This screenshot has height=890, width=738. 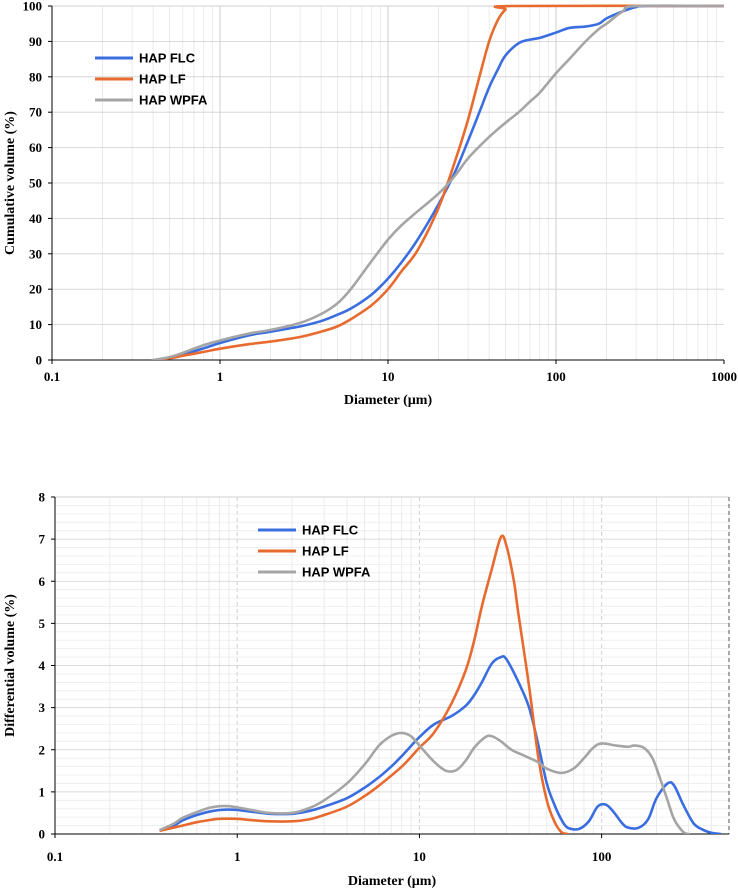 I want to click on y-tick-label: 40, so click(x=35, y=218).